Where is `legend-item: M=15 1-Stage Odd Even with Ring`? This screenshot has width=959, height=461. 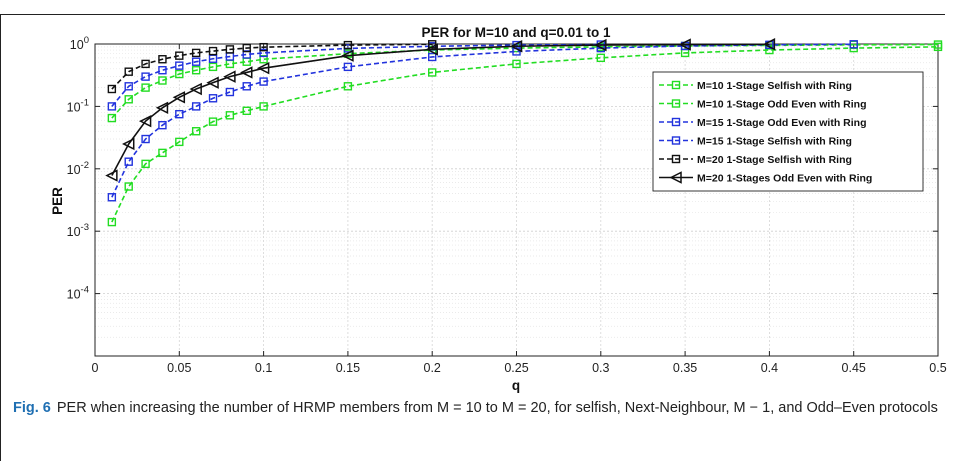
legend-item: M=15 1-Stage Odd Even with Ring is located at coordinates (763, 123).